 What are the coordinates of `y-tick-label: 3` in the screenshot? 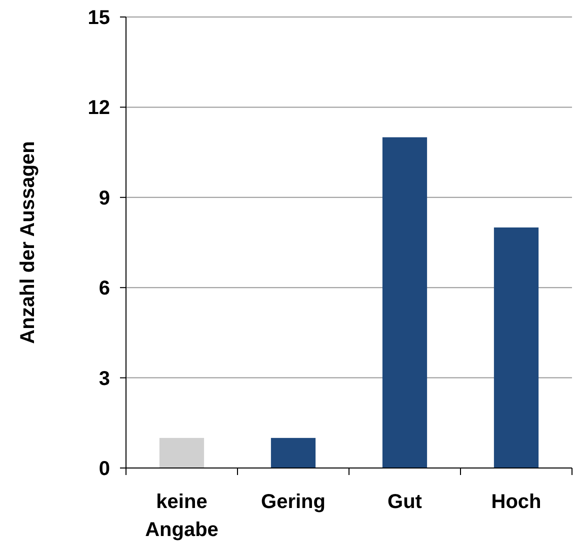 It's located at (104, 379).